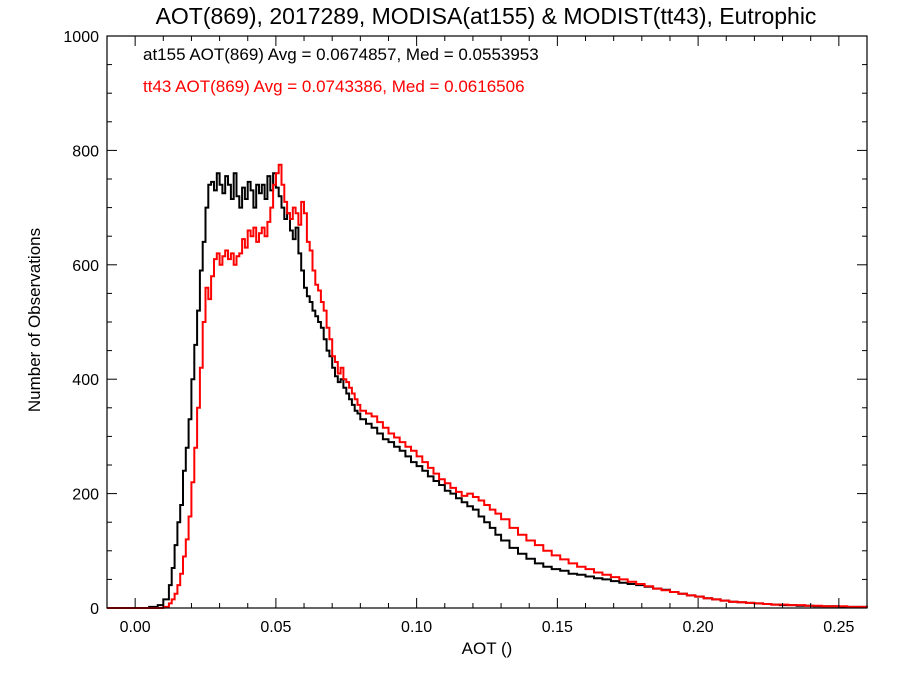 The height and width of the screenshot is (675, 900). What do you see at coordinates (85, 266) in the screenshot?
I see `y-tick-label: 600` at bounding box center [85, 266].